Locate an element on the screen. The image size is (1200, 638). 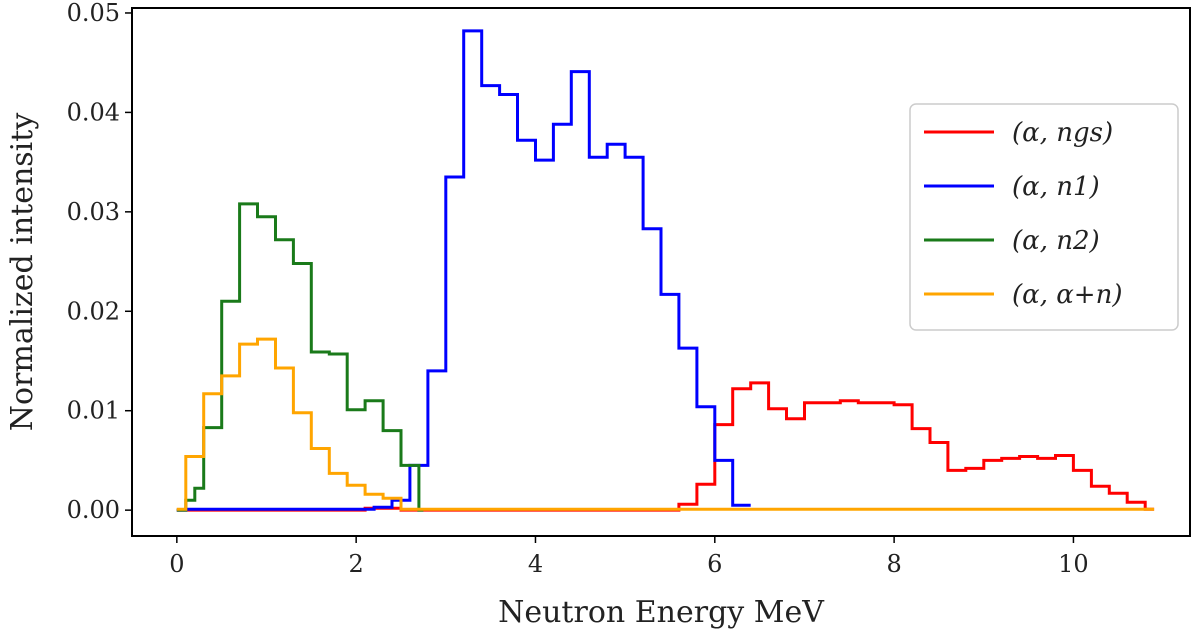
y-axis: 0.00 0.01 0.02 0.03 0.04 0.05 is located at coordinates (99, 262).